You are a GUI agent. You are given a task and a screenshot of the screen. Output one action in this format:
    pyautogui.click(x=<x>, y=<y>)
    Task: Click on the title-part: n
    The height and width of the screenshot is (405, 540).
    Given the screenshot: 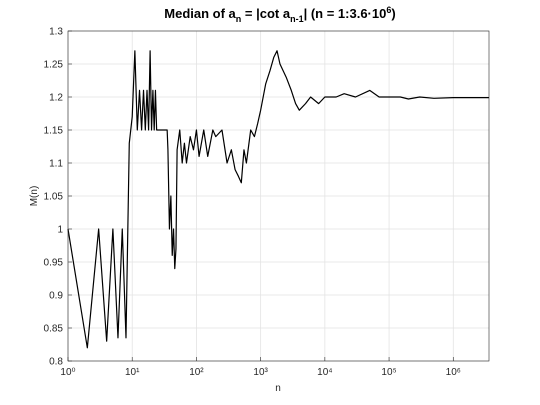 What is the action you would take?
    pyautogui.click(x=239, y=19)
    